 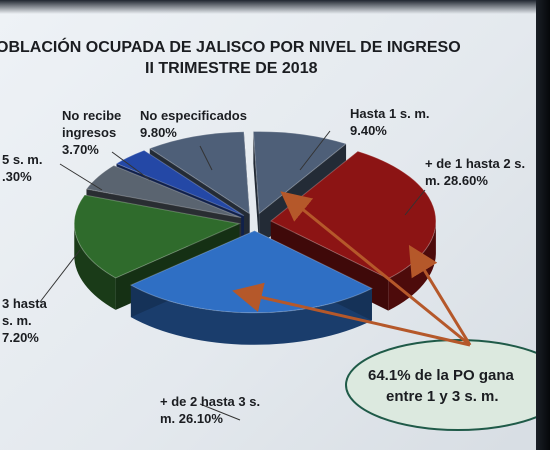 I want to click on slice-5-leader, so click(x=81, y=177).